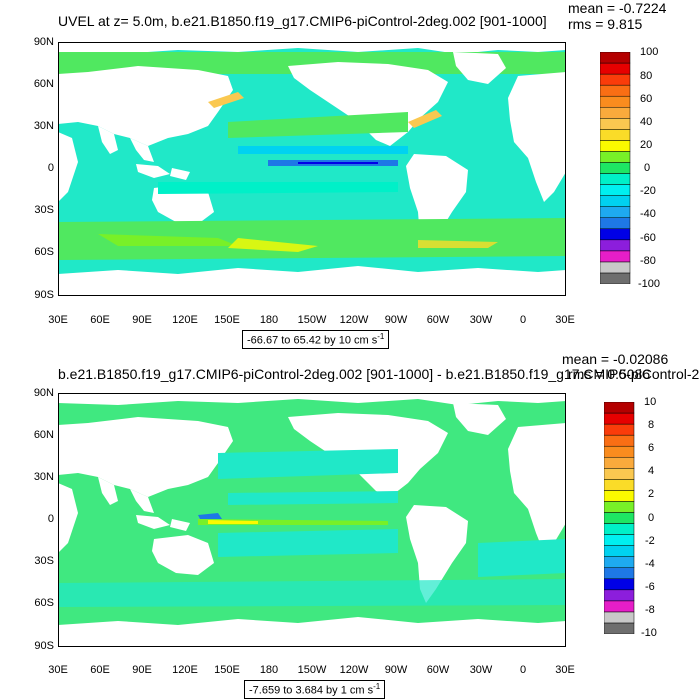 The width and height of the screenshot is (700, 700). I want to click on panel2-legend-label: -8, so click(650, 610).